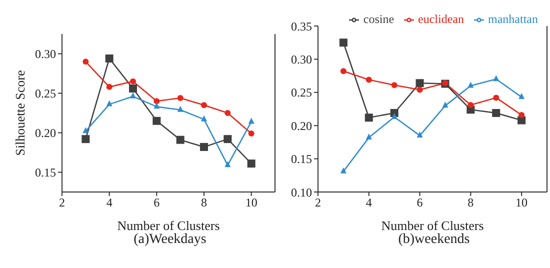 Image resolution: width=550 pixels, height=268 pixels. Describe the element at coordinates (301, 192) in the screenshot. I see `y-tick-label: 0.10` at that location.